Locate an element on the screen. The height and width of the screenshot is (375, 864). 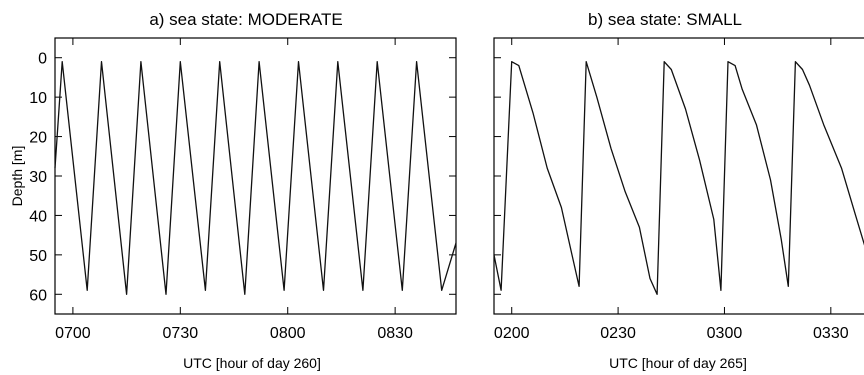
y-tick-label: 0 is located at coordinates (42, 59).